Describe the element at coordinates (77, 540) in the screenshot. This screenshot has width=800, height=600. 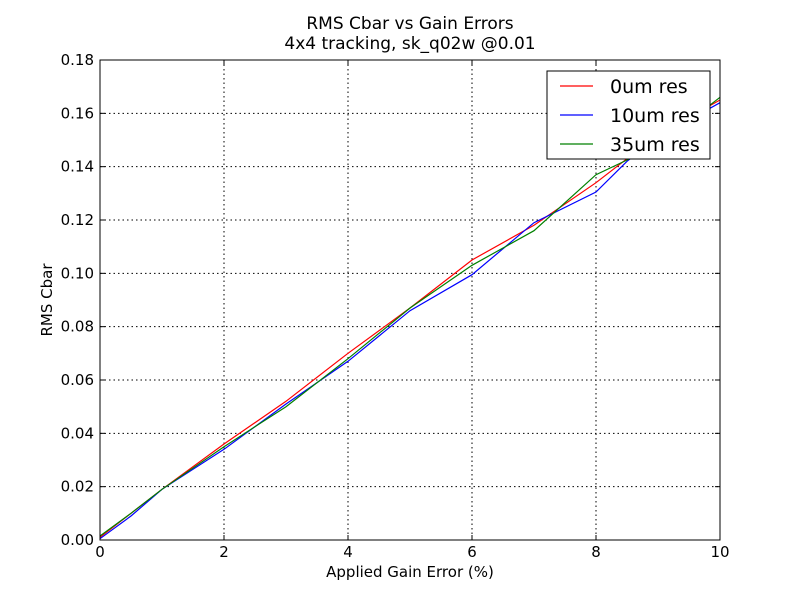
I see `y-tick-label: 0.00` at that location.